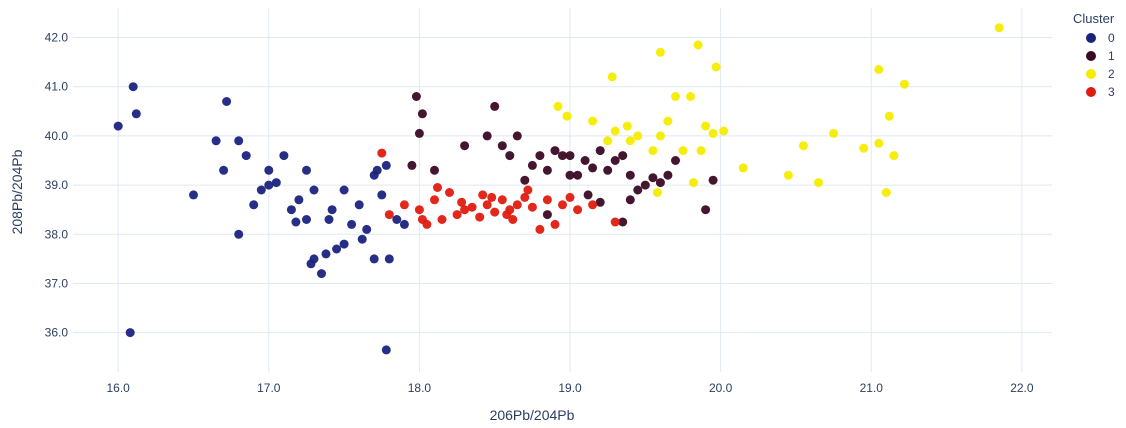 The height and width of the screenshot is (428, 1126). What do you see at coordinates (1111, 92) in the screenshot?
I see `legend-label: 3` at bounding box center [1111, 92].